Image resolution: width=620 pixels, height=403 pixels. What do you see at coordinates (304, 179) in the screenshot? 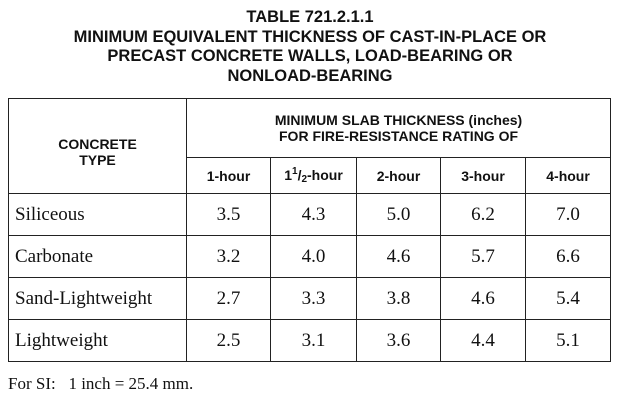
I see `rating-1-5-denominator: 2` at bounding box center [304, 179].